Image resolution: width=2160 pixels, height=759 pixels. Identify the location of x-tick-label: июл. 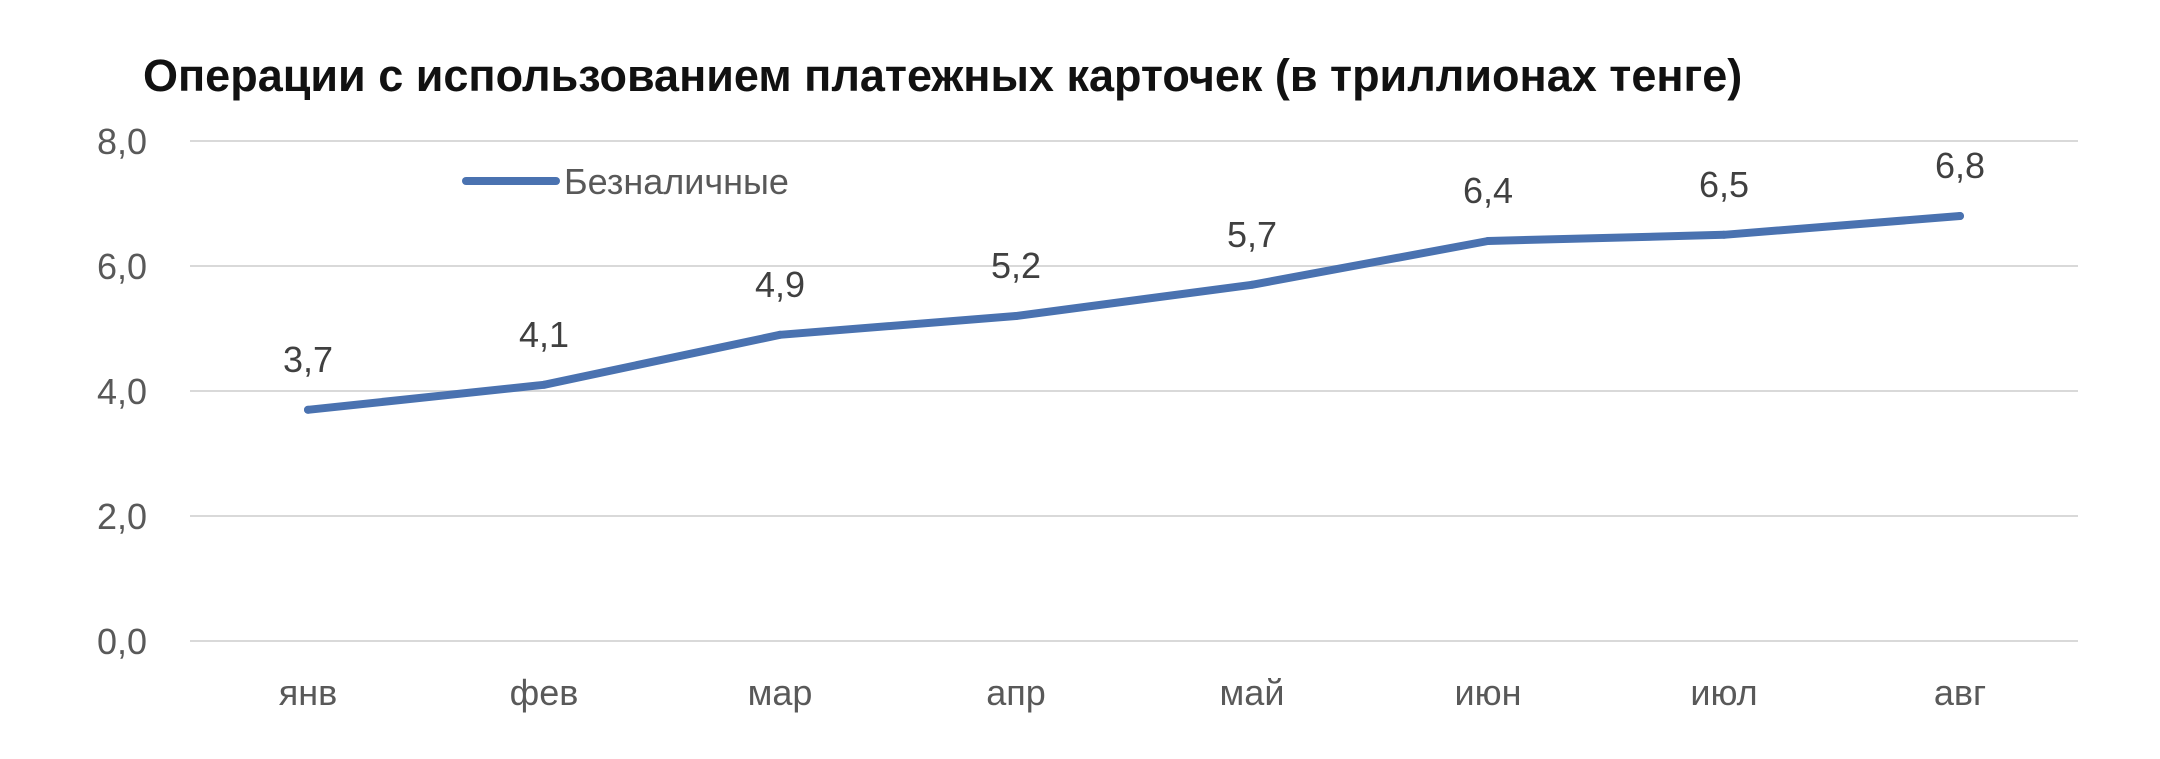
(1723, 692).